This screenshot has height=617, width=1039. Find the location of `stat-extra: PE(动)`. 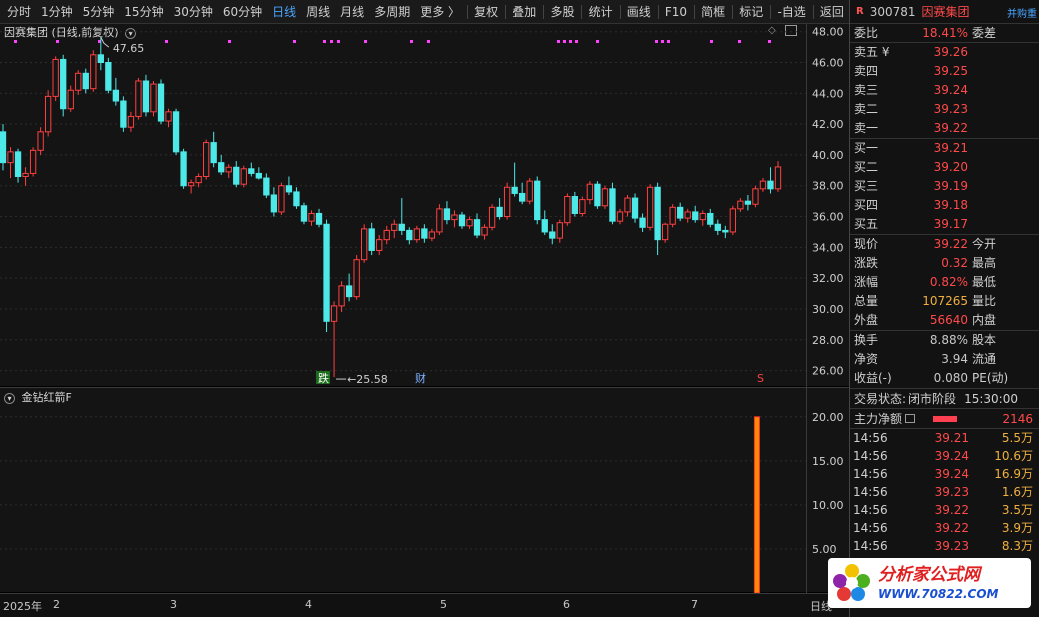

stat-extra: PE(动) is located at coordinates (990, 378).